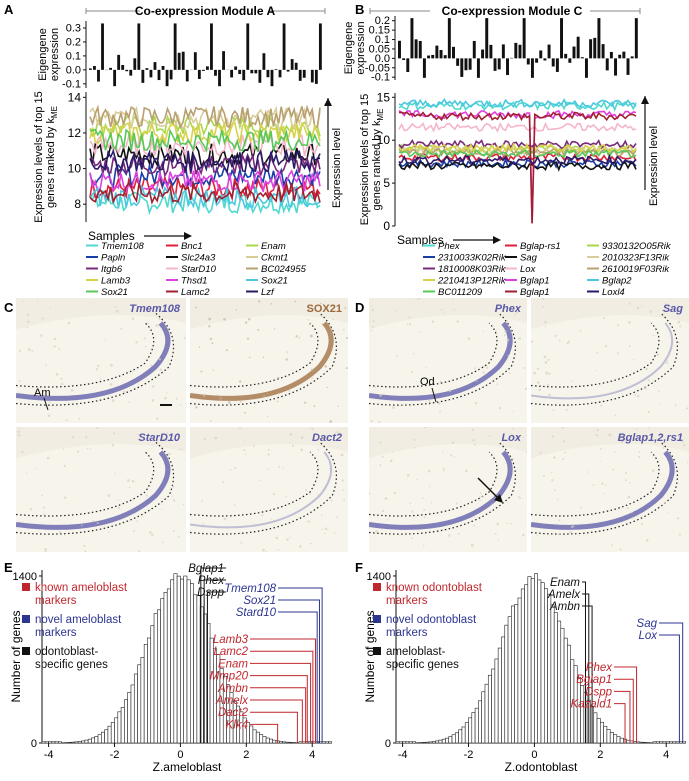 The image size is (689, 781). Describe the element at coordinates (512, 11) in the screenshot. I see `panel-b-title: Co-expression Module C` at that location.